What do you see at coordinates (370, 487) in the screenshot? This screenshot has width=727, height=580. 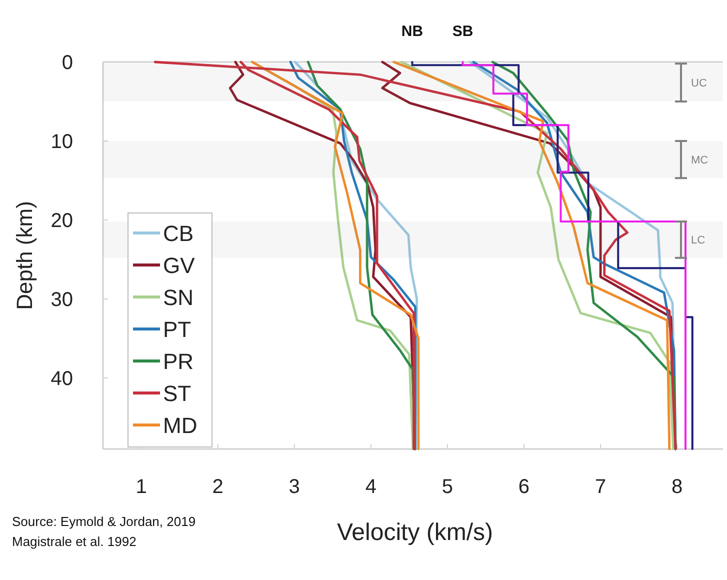 I see `x-tick-label: 4` at bounding box center [370, 487].